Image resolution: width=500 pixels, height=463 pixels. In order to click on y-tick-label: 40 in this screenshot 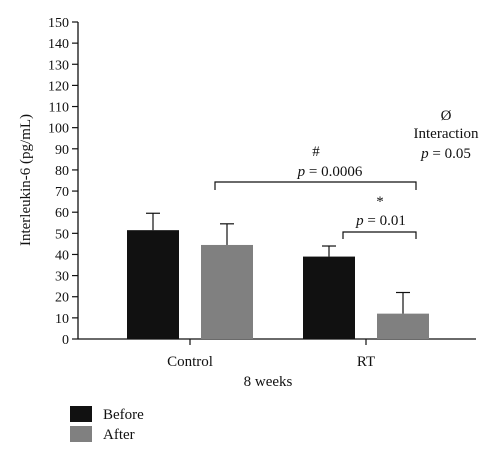, I will do `click(62, 255)`.